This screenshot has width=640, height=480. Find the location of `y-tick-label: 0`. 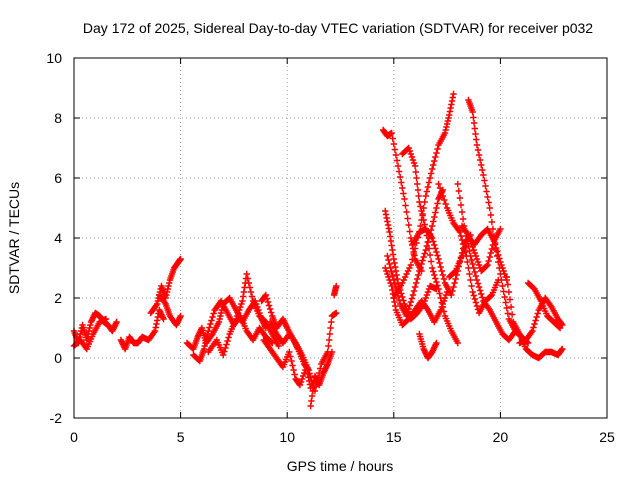

y-tick-label: 0 is located at coordinates (58, 358).